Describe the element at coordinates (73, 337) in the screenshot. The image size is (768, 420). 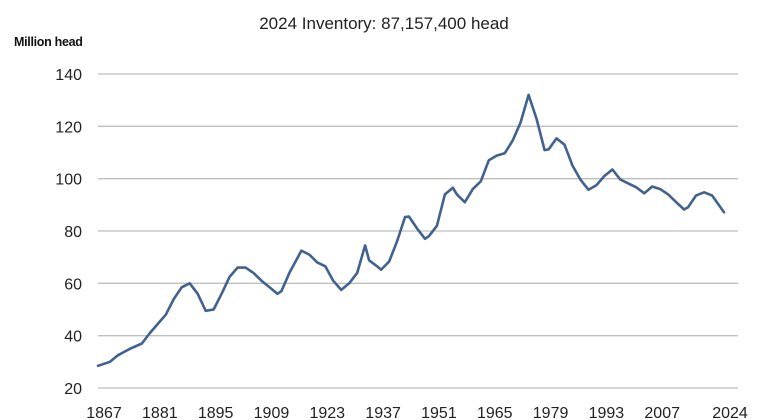
I see `y-tick-label: 40` at that location.